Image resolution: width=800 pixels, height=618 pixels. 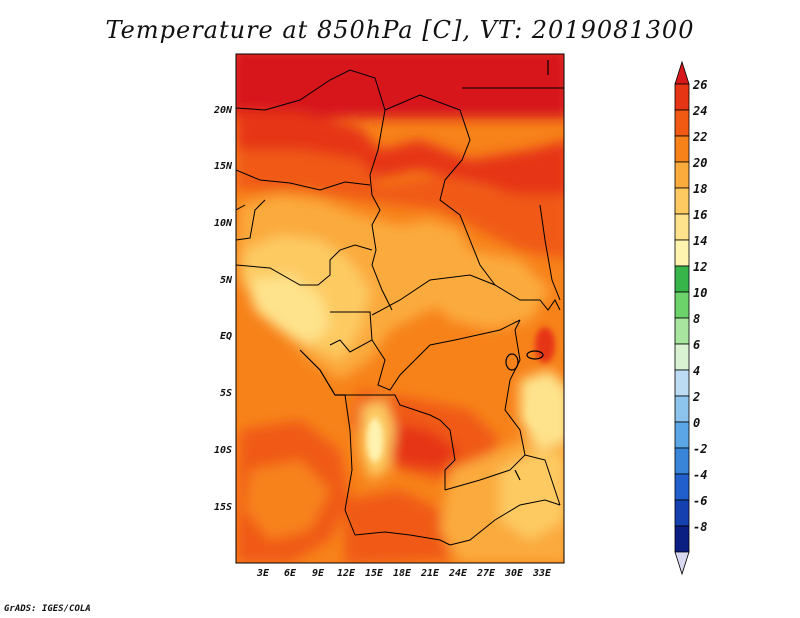 I want to click on colorbar-label: -2, so click(x=700, y=449).